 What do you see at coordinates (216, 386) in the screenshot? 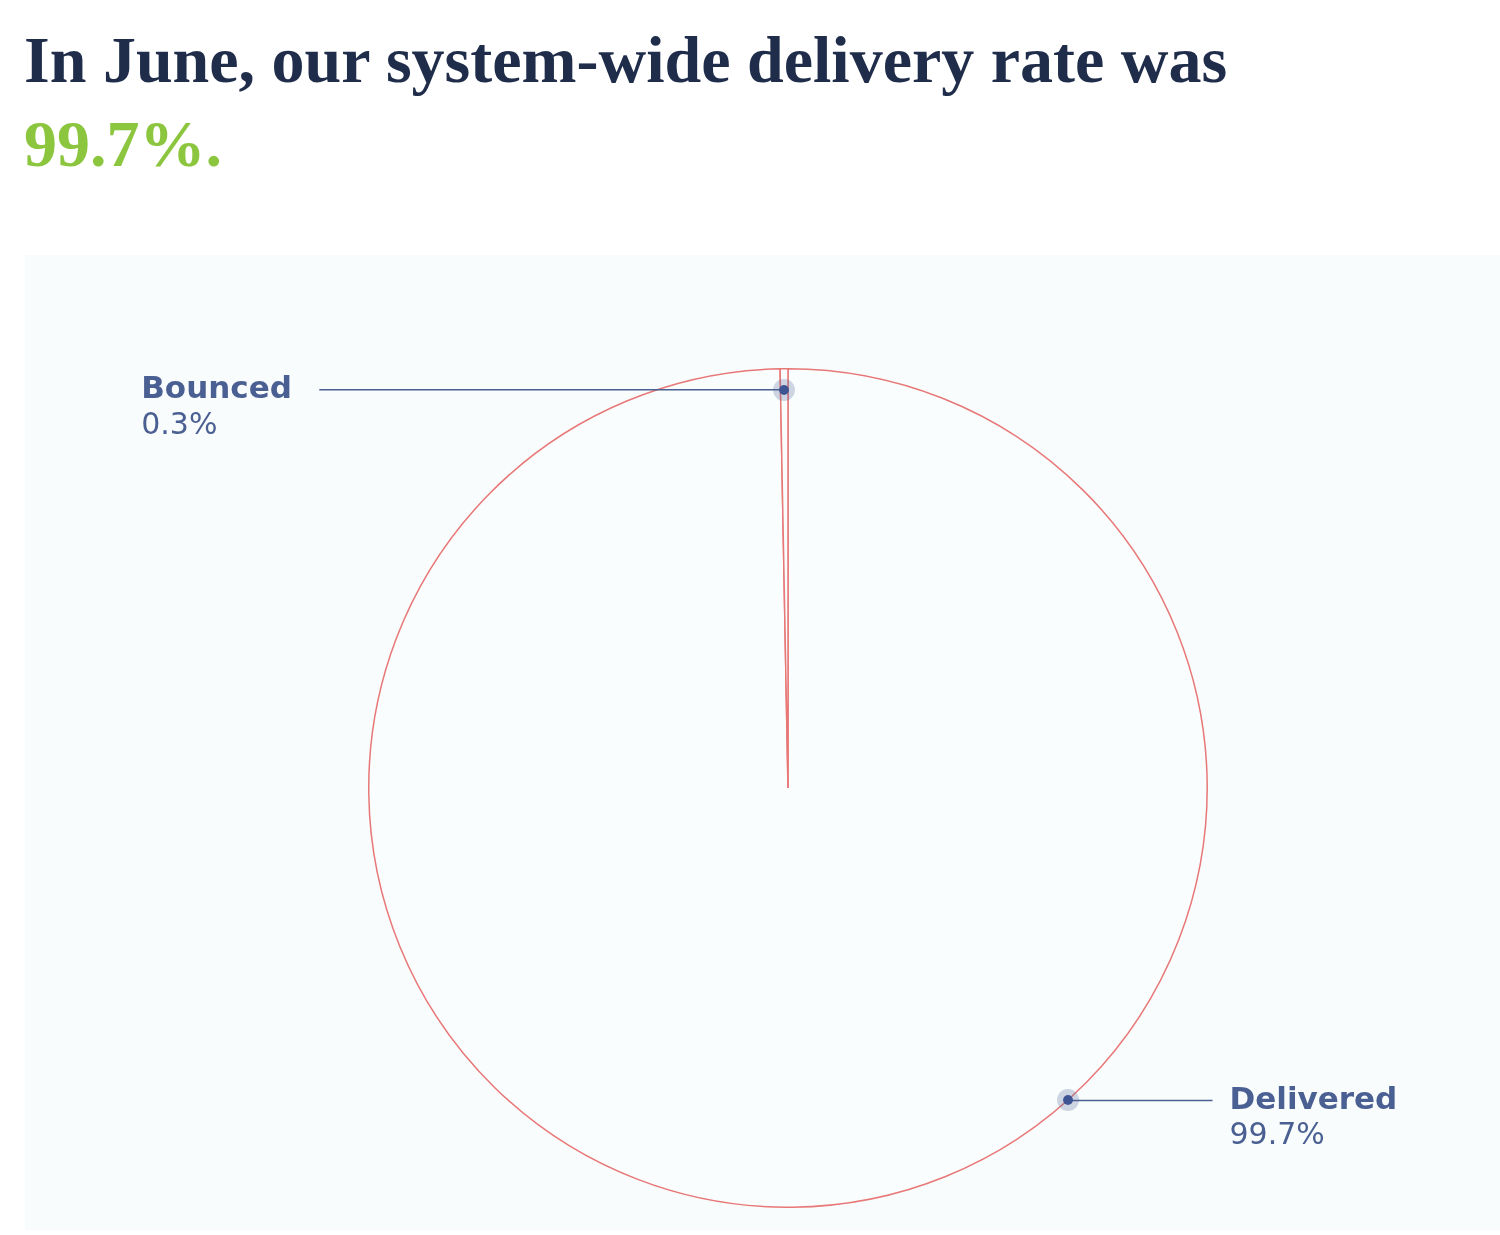
I see `slice-label: Bounced` at bounding box center [216, 386].